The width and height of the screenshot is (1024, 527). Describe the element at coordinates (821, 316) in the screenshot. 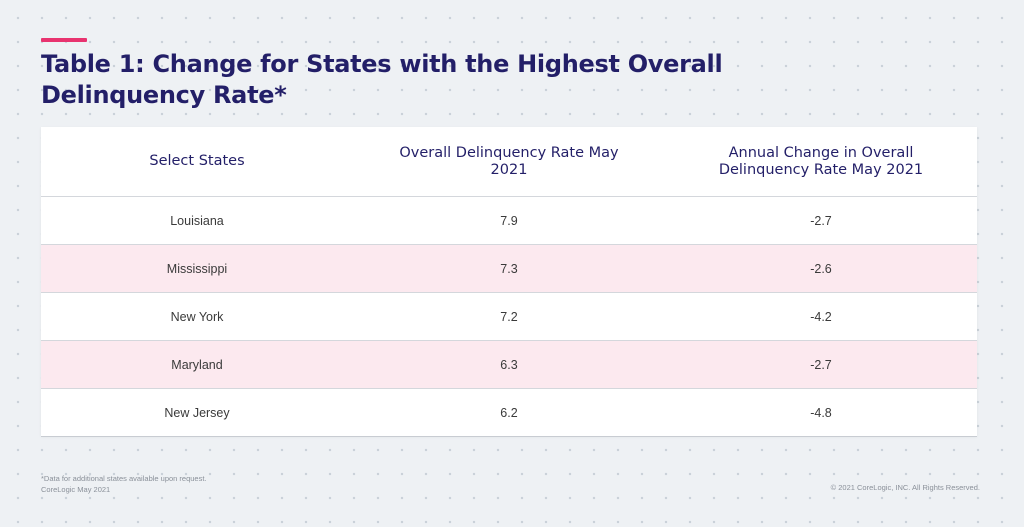

I see `cell-change: -4.2` at that location.